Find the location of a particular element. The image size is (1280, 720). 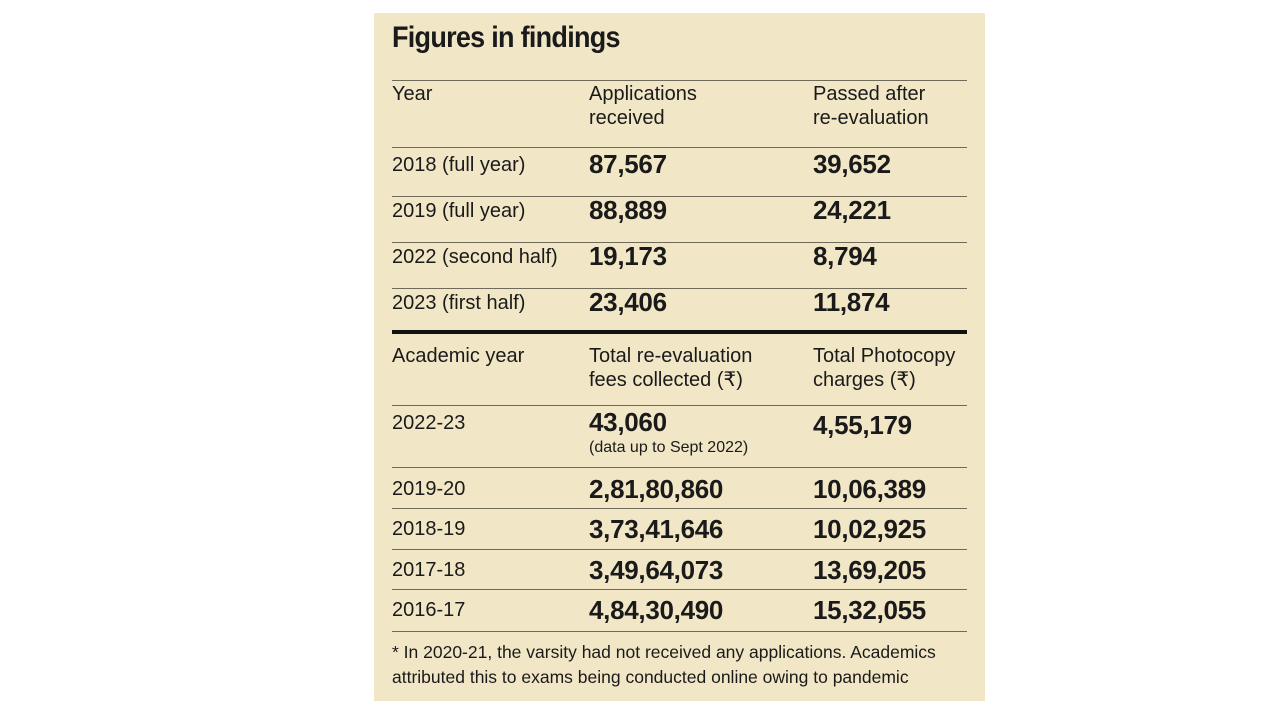

table-row-photocopy: 10,06,389 is located at coordinates (869, 489).